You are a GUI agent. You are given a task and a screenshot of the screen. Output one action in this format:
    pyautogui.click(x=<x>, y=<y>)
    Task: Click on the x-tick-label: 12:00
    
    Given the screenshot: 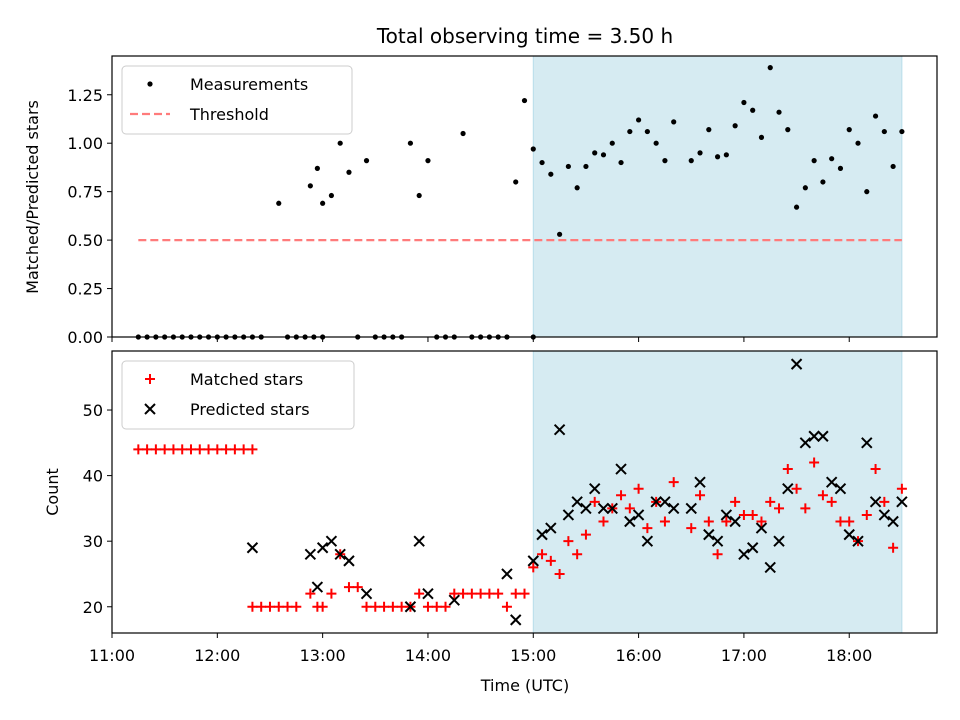 What is the action you would take?
    pyautogui.click(x=217, y=655)
    